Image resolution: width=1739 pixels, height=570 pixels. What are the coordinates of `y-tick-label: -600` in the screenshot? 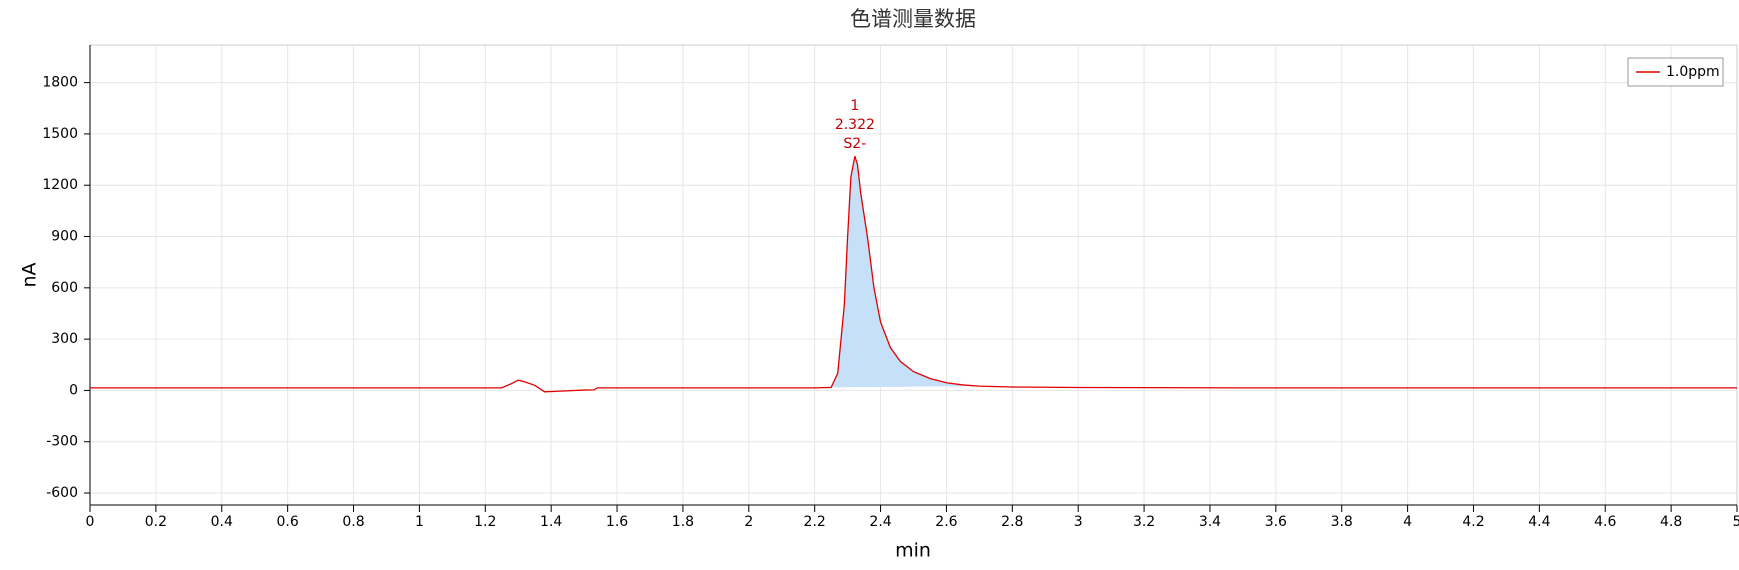 It's located at (62, 493).